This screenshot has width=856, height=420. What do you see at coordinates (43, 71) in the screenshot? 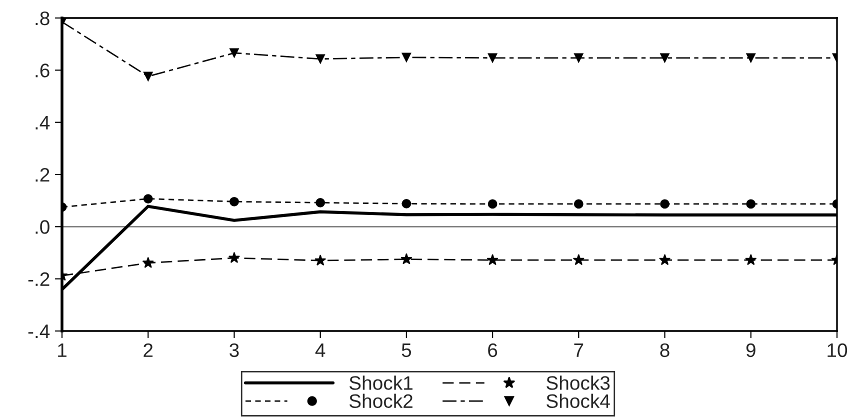
I see `y-tick-label: .6` at bounding box center [43, 71].